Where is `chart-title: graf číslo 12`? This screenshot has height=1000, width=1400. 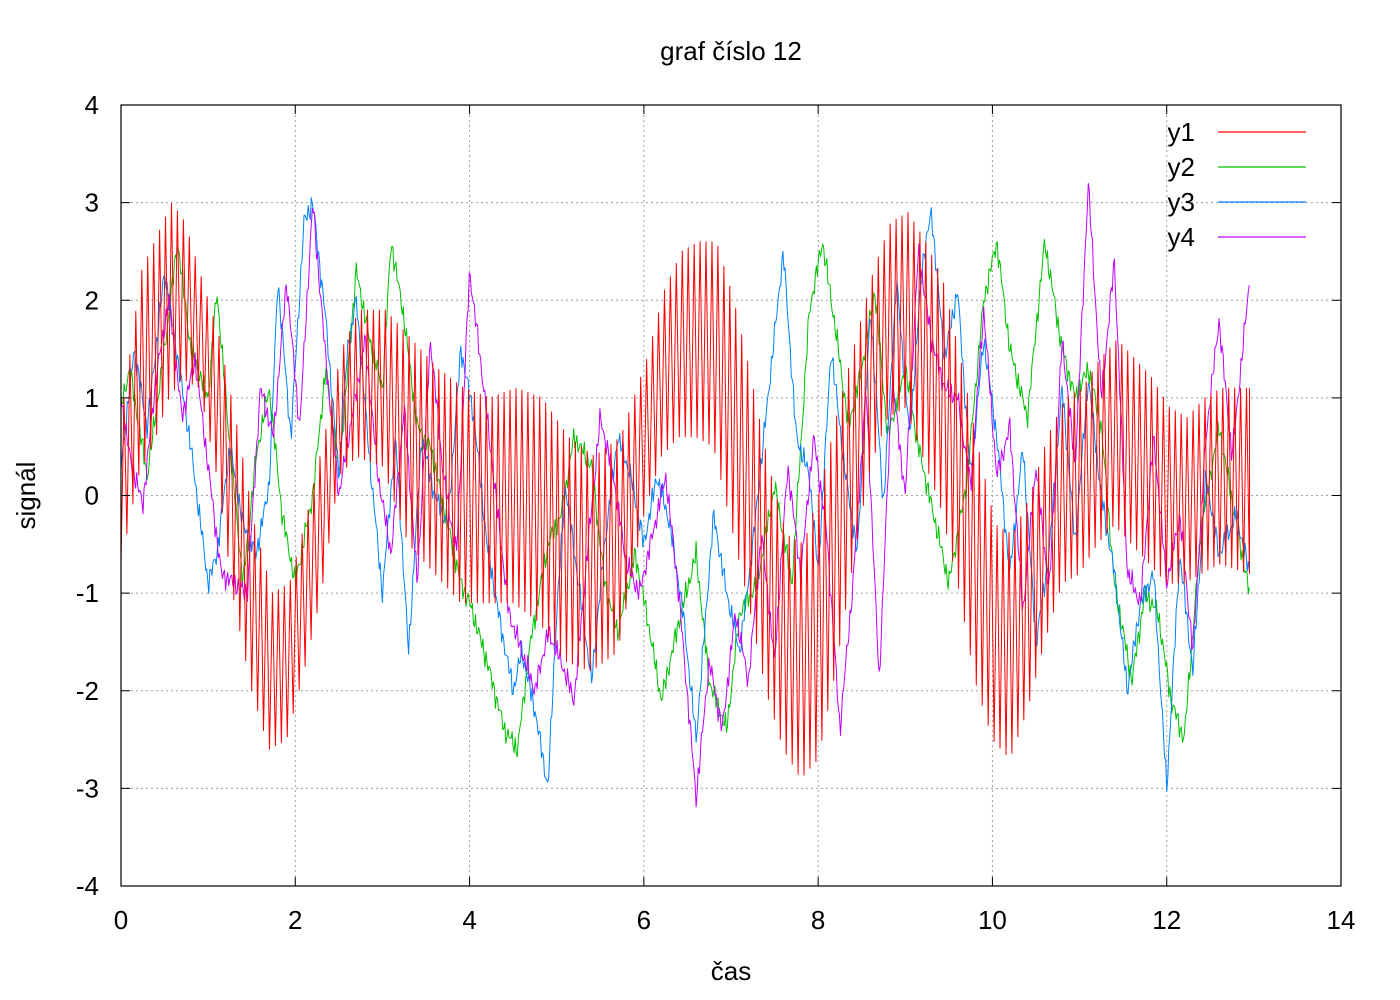 chart-title: graf číslo 12 is located at coordinates (731, 51).